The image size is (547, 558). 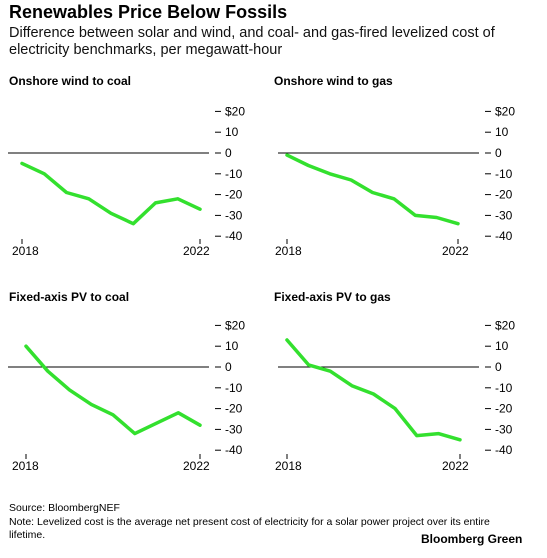 I want to click on brand-logo: Bloomberg Green, so click(x=472, y=539).